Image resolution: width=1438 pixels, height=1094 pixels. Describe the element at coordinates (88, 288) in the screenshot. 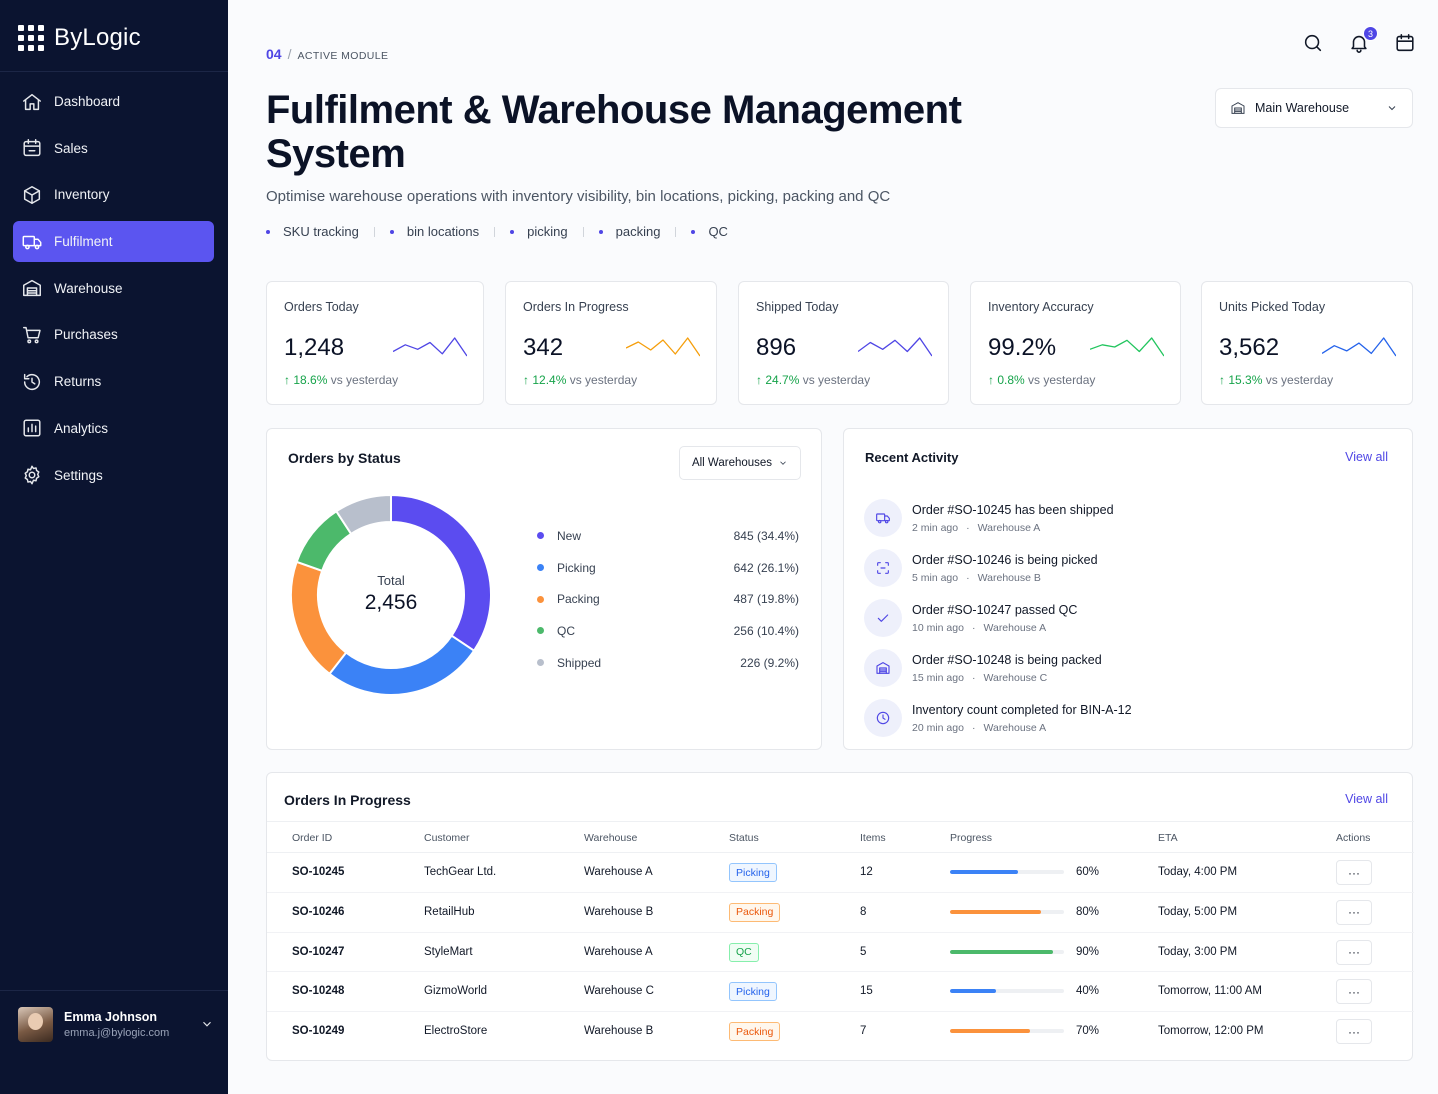

I see `sidebar-item-label: Warehouse` at that location.